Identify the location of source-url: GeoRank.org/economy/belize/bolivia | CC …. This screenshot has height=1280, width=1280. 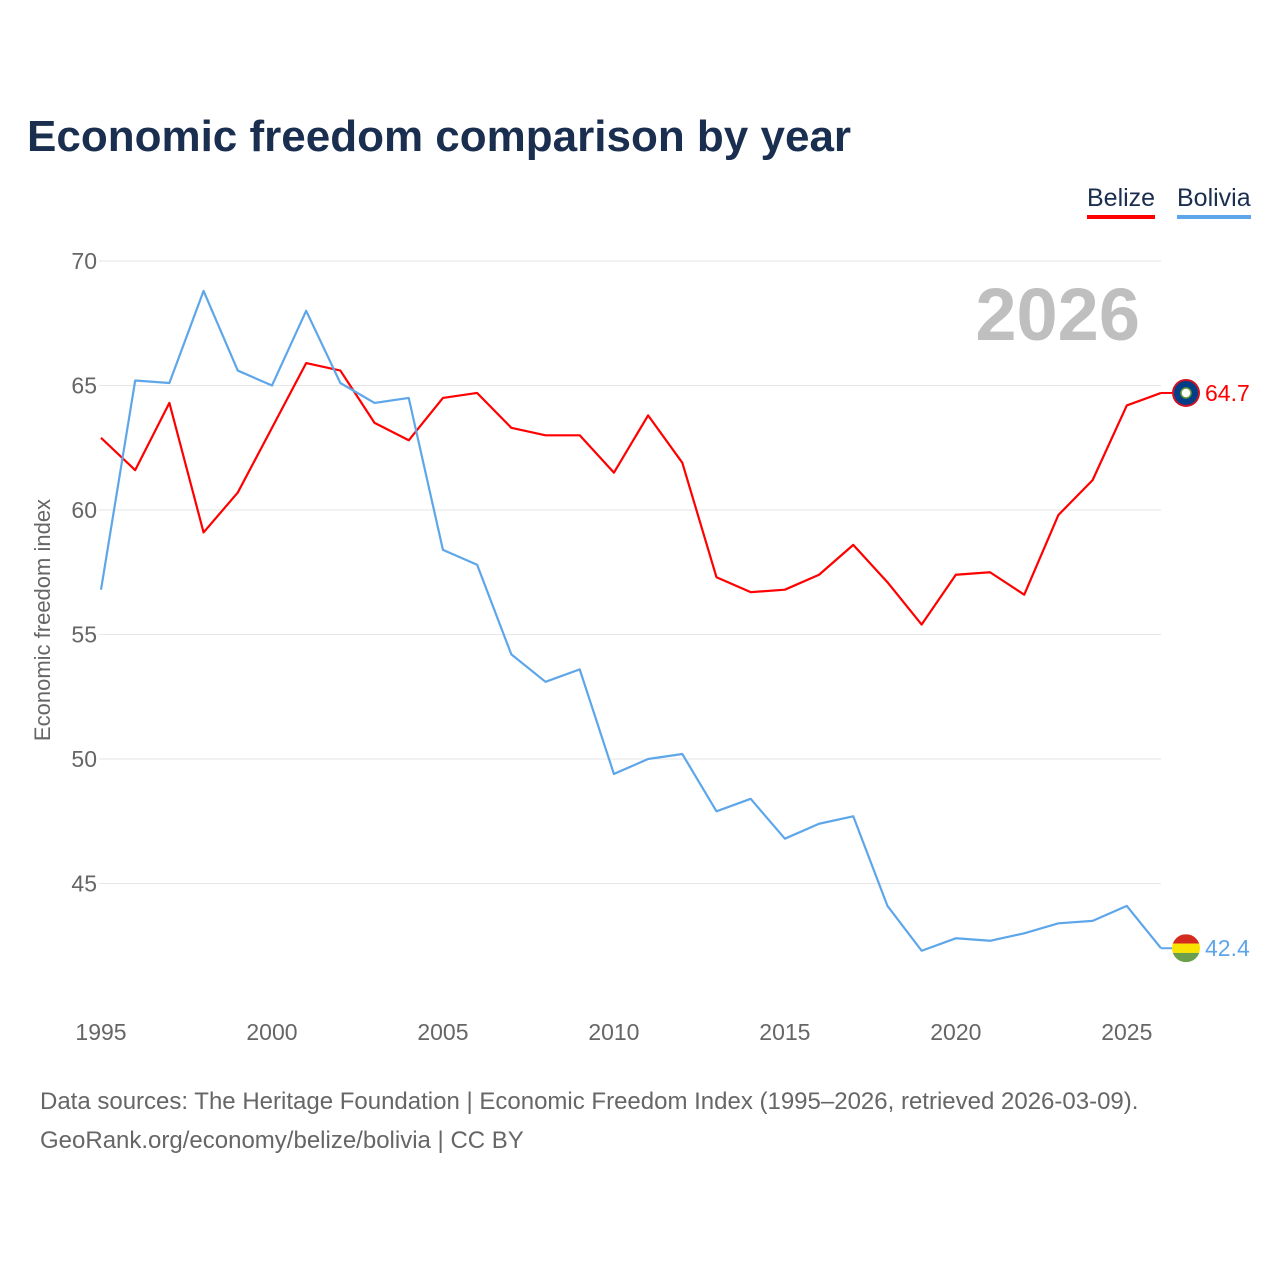
(282, 1140).